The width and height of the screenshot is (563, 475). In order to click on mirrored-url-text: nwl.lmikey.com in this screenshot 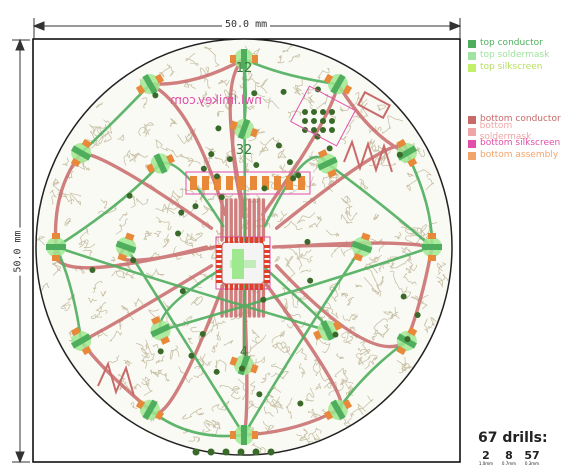, I will do `click(216, 100)`.